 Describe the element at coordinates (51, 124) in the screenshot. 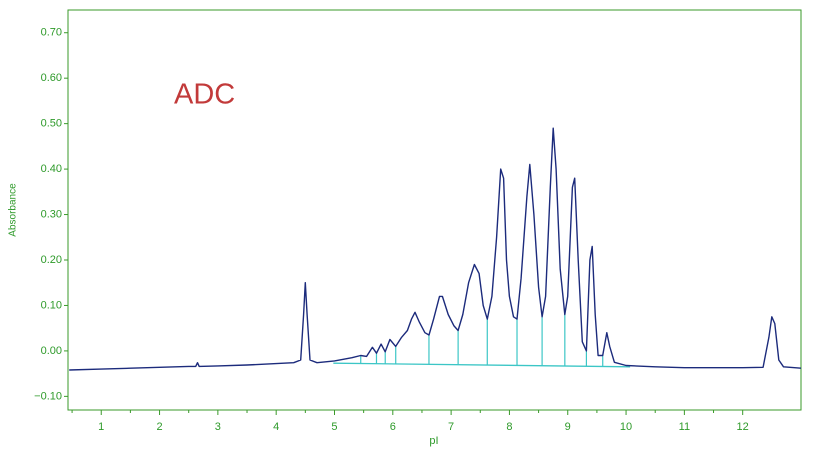

I see `y-tick-label: 0.50` at that location.